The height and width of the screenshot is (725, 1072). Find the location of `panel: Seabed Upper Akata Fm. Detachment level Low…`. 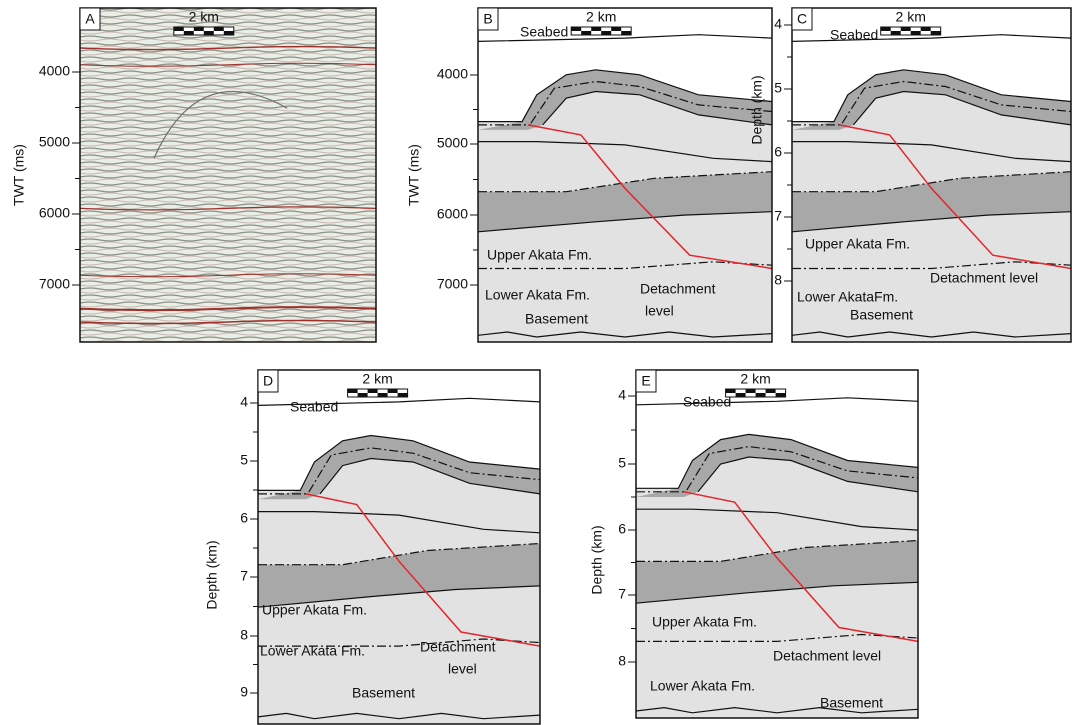

panel: Seabed Upper Akata Fm. Detachment level Low… is located at coordinates (754, 544).